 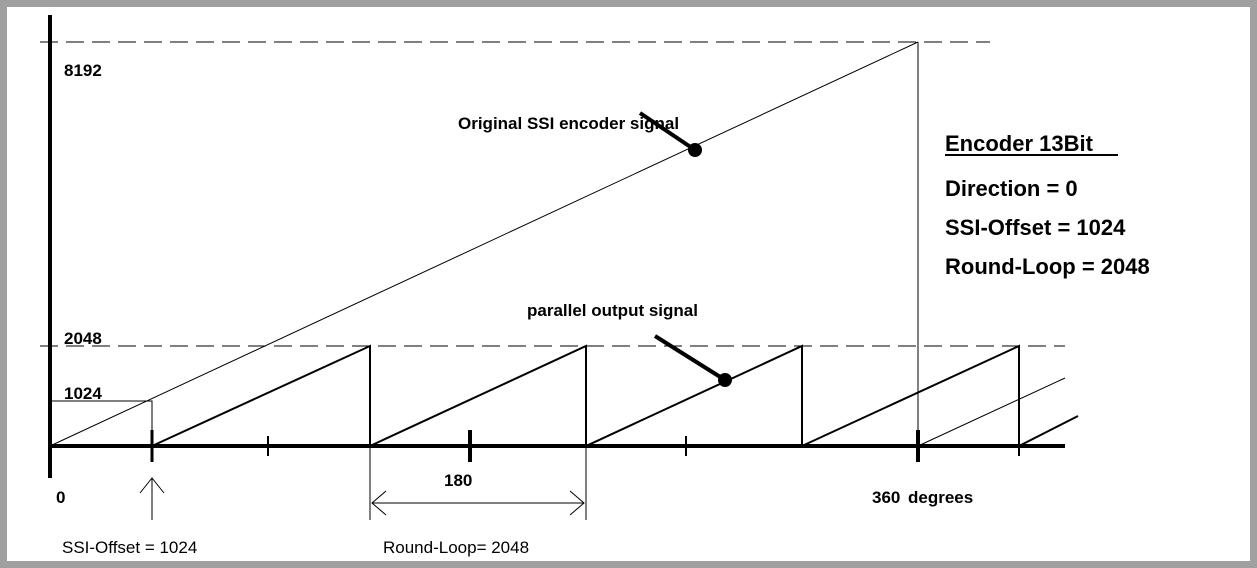 I want to click on label: 8192, so click(x=83, y=70).